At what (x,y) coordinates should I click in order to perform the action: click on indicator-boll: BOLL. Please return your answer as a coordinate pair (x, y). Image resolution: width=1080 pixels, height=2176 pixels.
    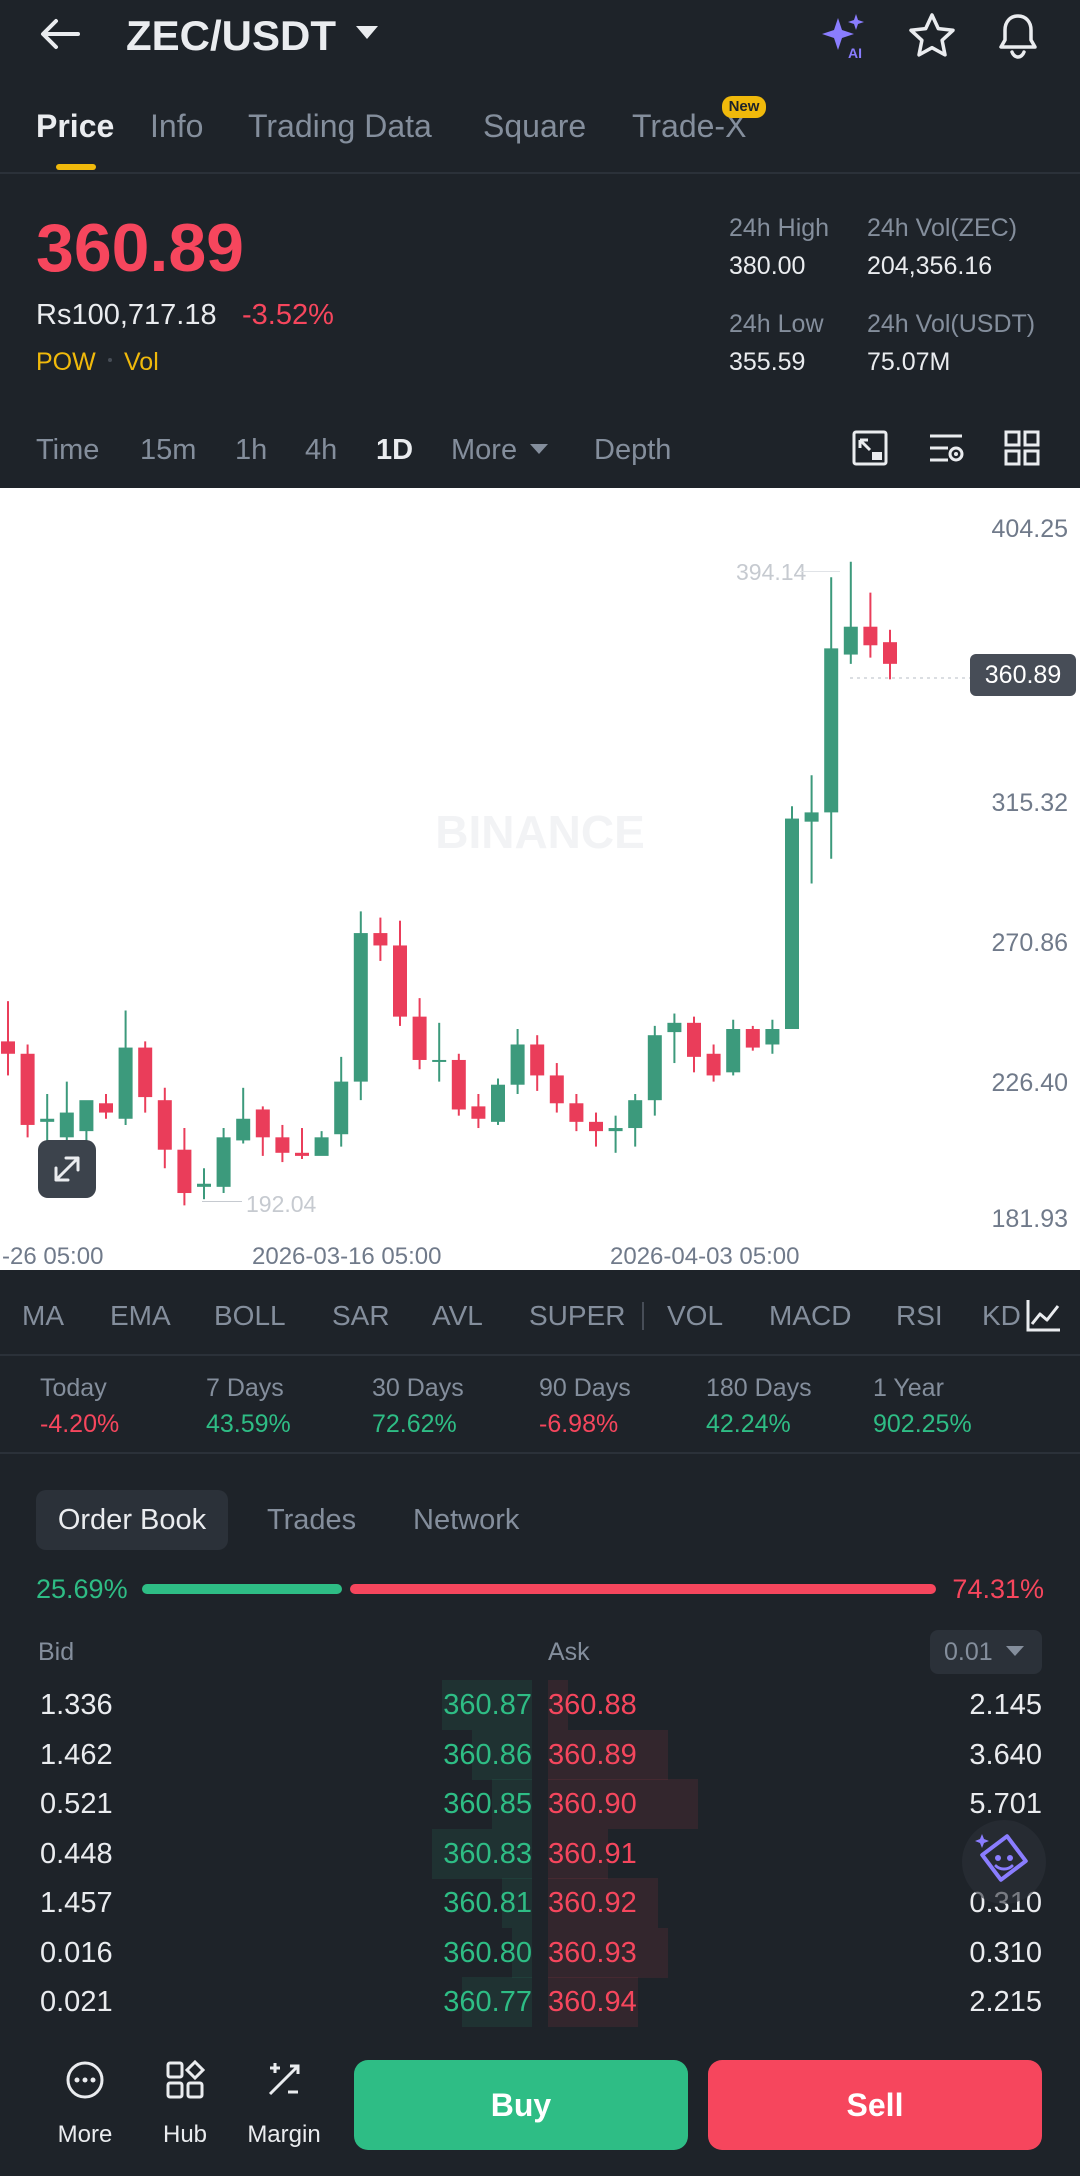
    Looking at the image, I should click on (250, 1315).